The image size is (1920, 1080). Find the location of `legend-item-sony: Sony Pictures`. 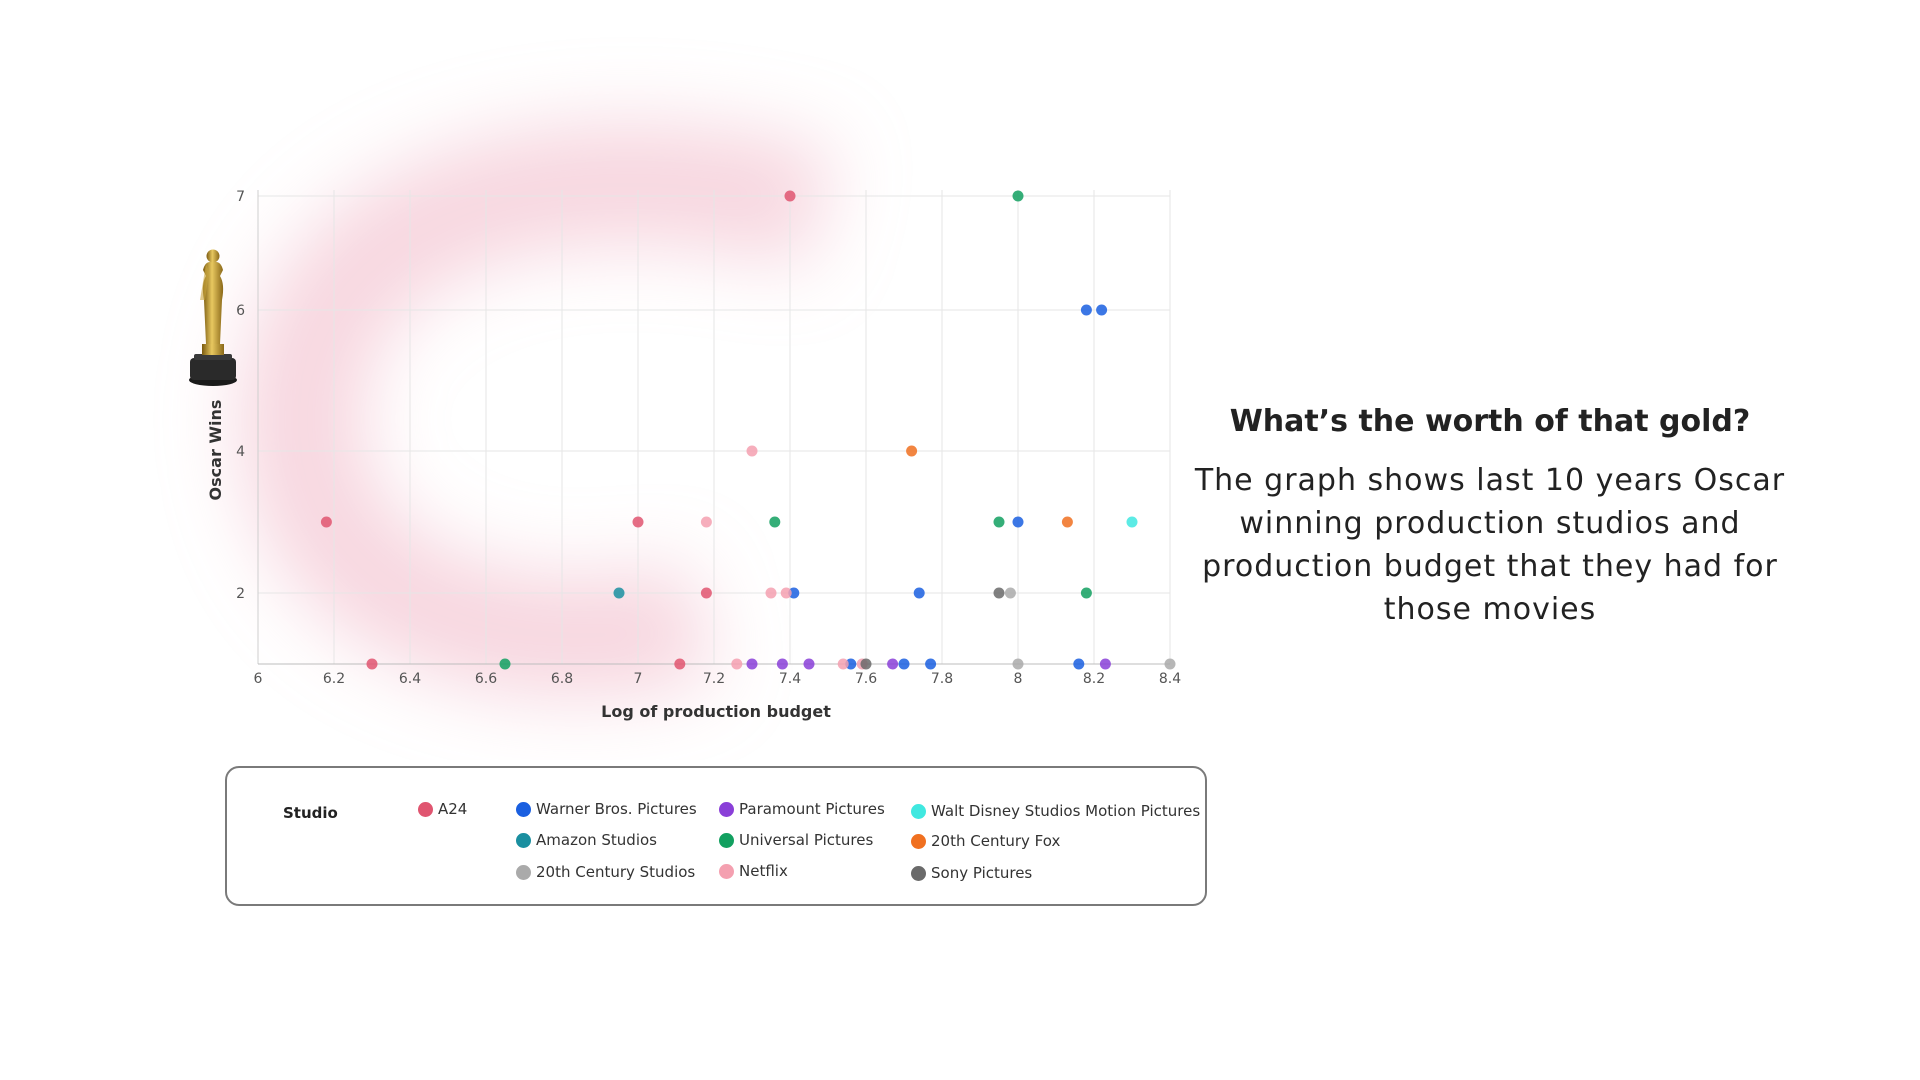

legend-item-sony: Sony Pictures is located at coordinates (971, 873).